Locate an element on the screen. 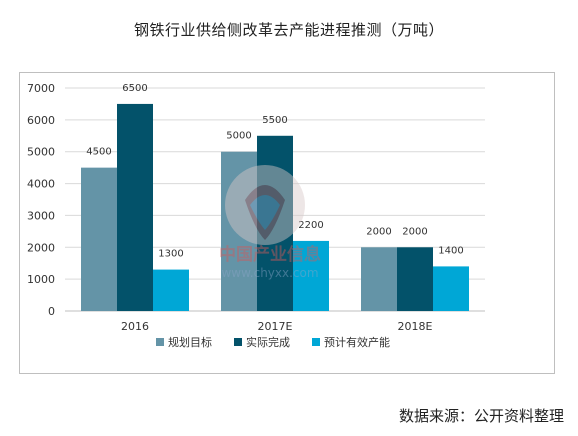 The image size is (578, 436). y-tick-label: 1000 is located at coordinates (41, 279).